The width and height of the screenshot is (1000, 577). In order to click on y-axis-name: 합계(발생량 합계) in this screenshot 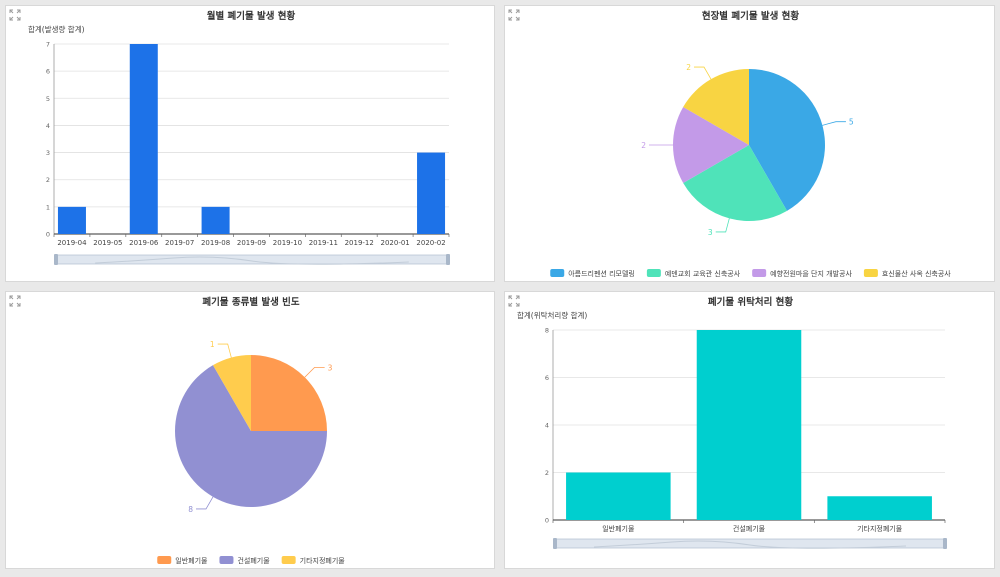, I will do `click(56, 29)`.